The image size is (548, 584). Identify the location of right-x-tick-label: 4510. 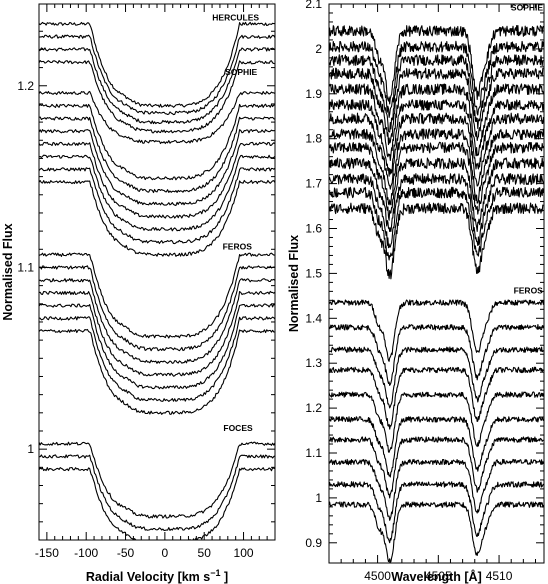
(499, 576).